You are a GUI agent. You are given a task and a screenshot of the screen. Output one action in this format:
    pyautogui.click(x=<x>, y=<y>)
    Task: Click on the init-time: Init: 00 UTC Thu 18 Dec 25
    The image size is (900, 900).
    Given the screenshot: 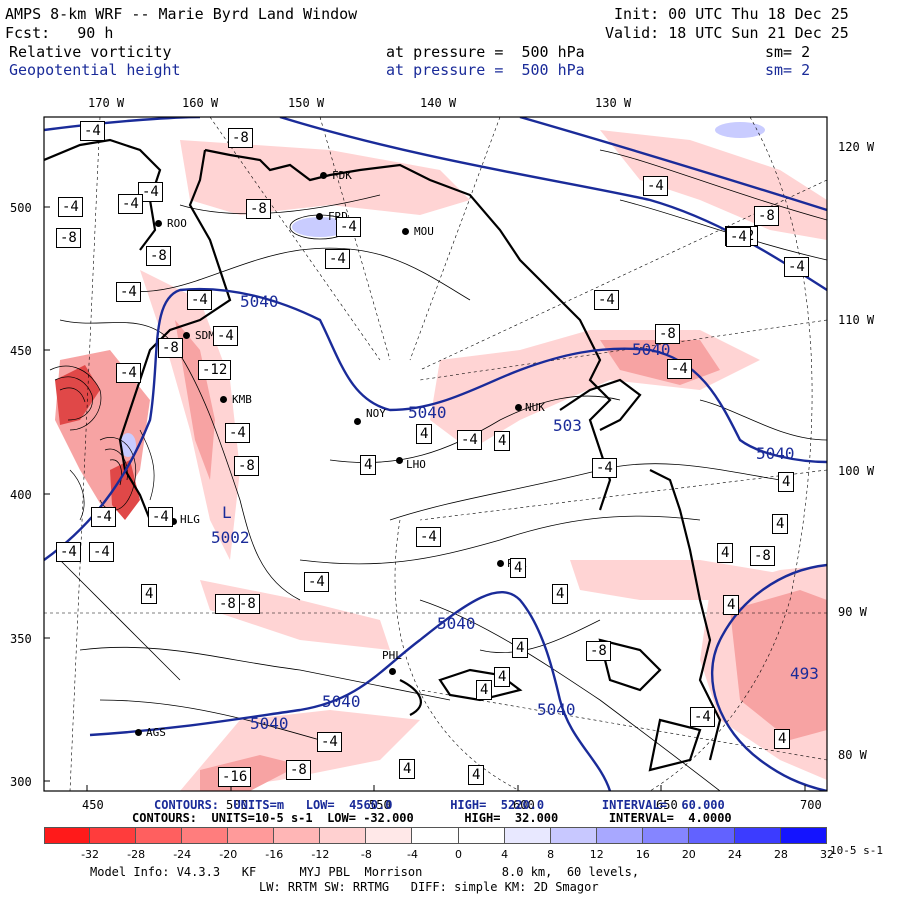 What is the action you would take?
    pyautogui.click(x=731, y=14)
    